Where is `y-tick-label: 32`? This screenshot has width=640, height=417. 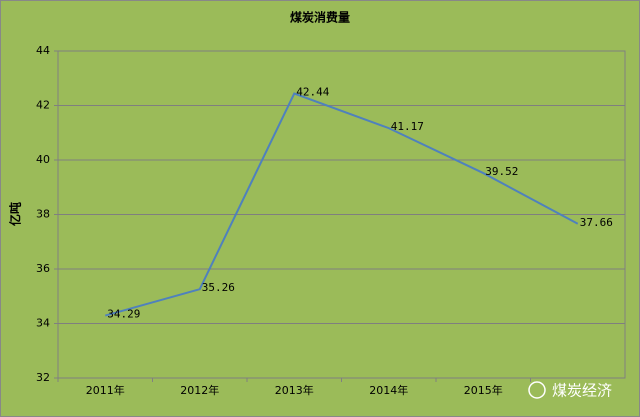 y-tick-label: 32 is located at coordinates (43, 377).